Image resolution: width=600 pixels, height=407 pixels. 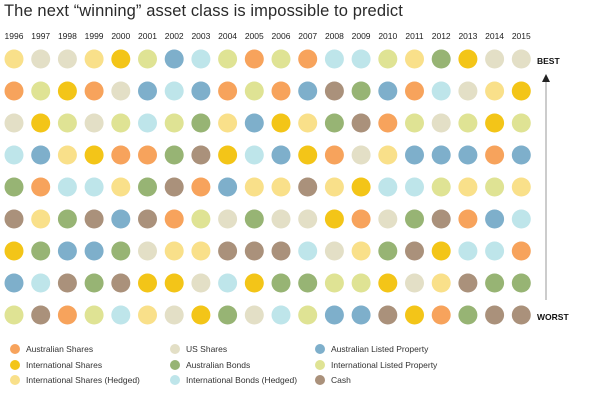 What do you see at coordinates (380, 349) in the screenshot?
I see `legend-label: Australian Listed Property` at bounding box center [380, 349].